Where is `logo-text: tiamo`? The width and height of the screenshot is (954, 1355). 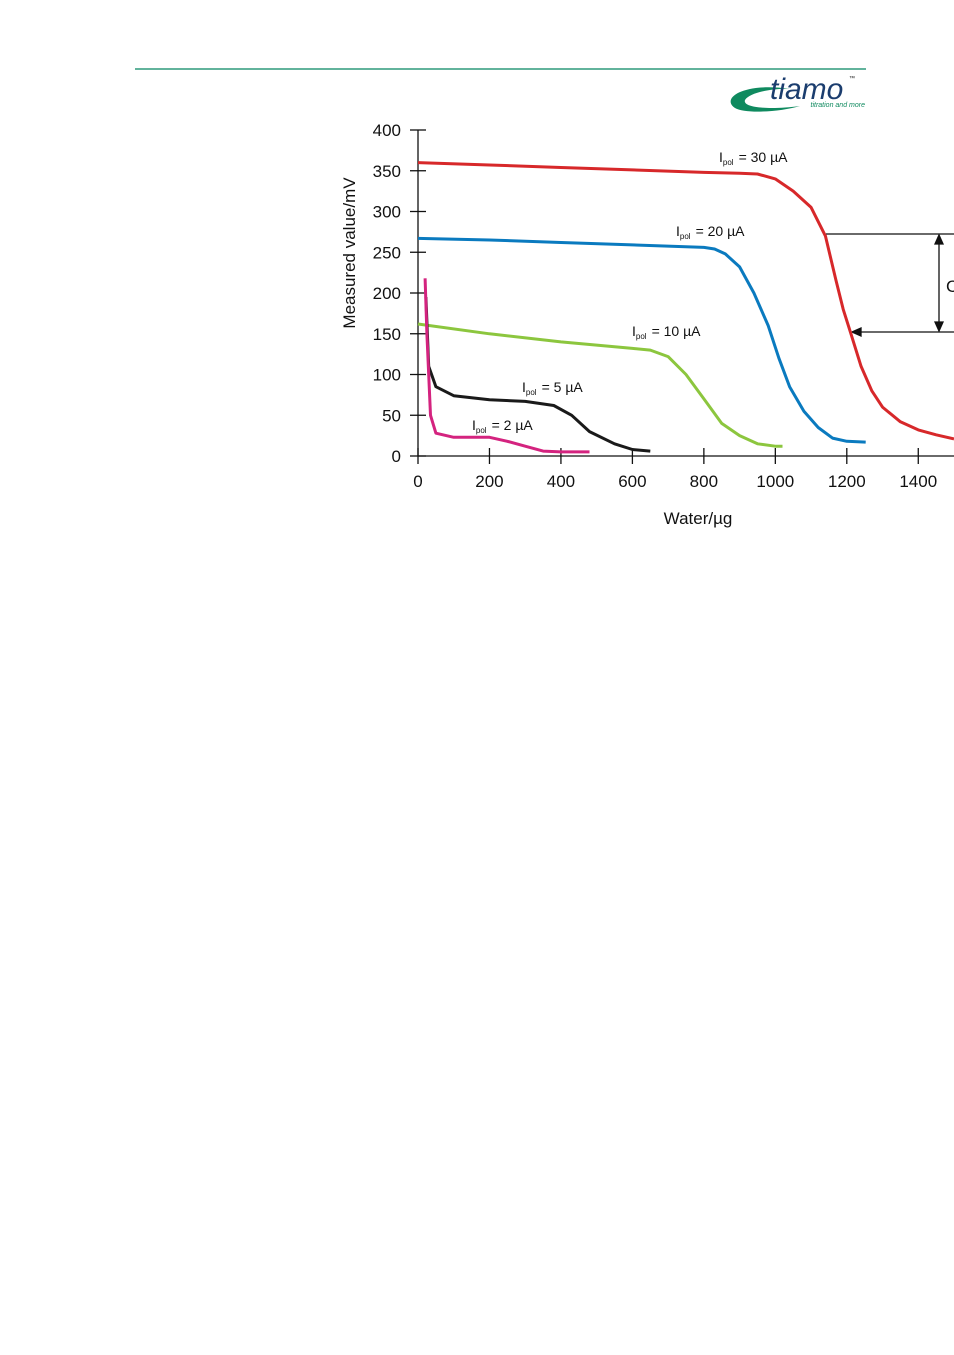 logo-text: tiamo is located at coordinates (806, 89).